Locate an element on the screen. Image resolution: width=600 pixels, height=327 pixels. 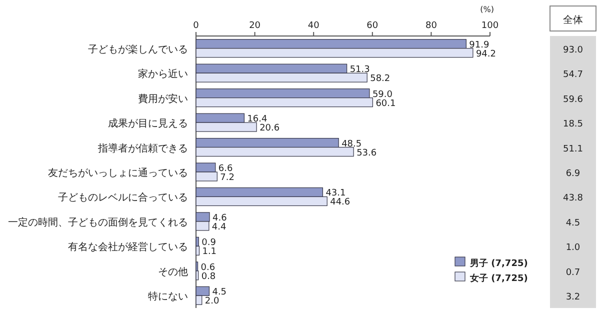
data-label: 6.6 is located at coordinates (225, 169).